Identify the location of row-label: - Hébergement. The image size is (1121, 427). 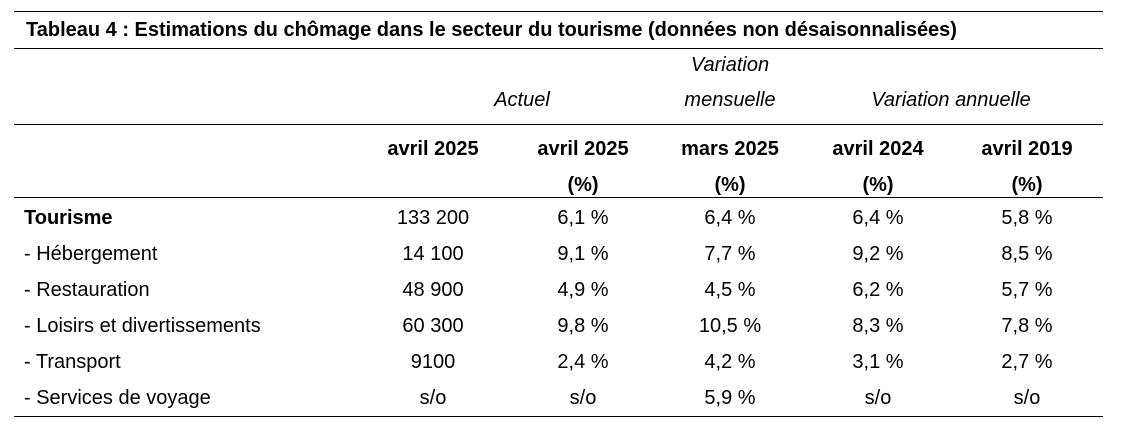
(91, 254).